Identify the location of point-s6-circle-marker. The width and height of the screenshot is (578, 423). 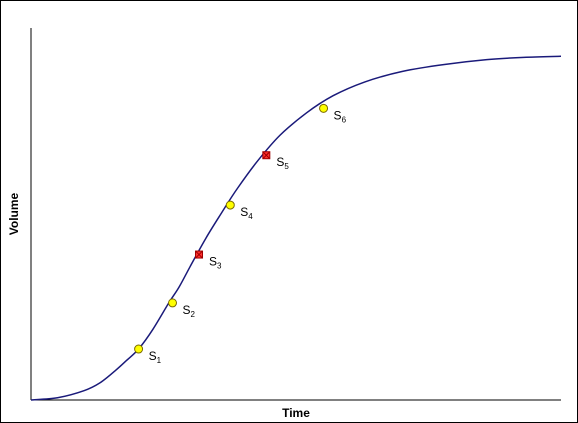
(324, 108).